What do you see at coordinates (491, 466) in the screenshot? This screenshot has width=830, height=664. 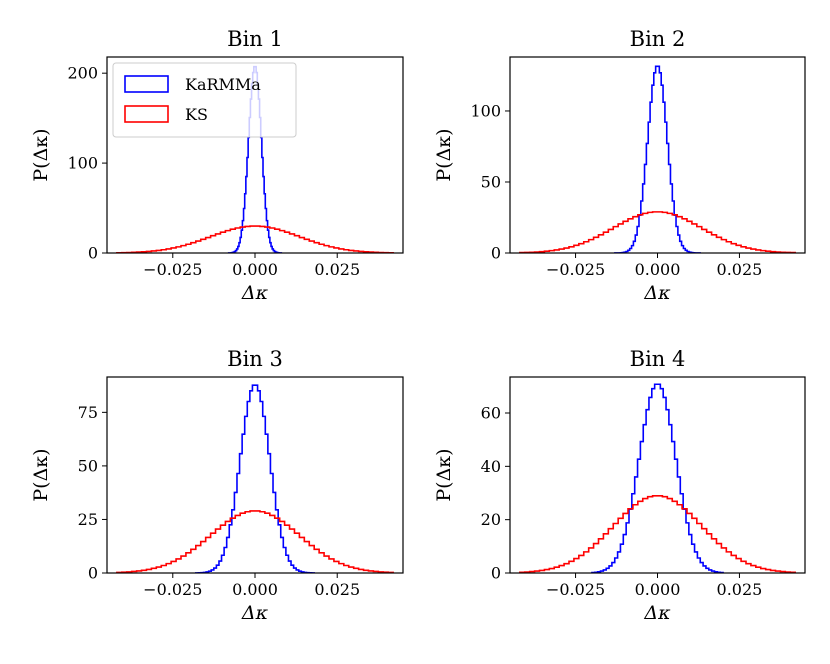 I see `y-tick-label: 40` at bounding box center [491, 466].